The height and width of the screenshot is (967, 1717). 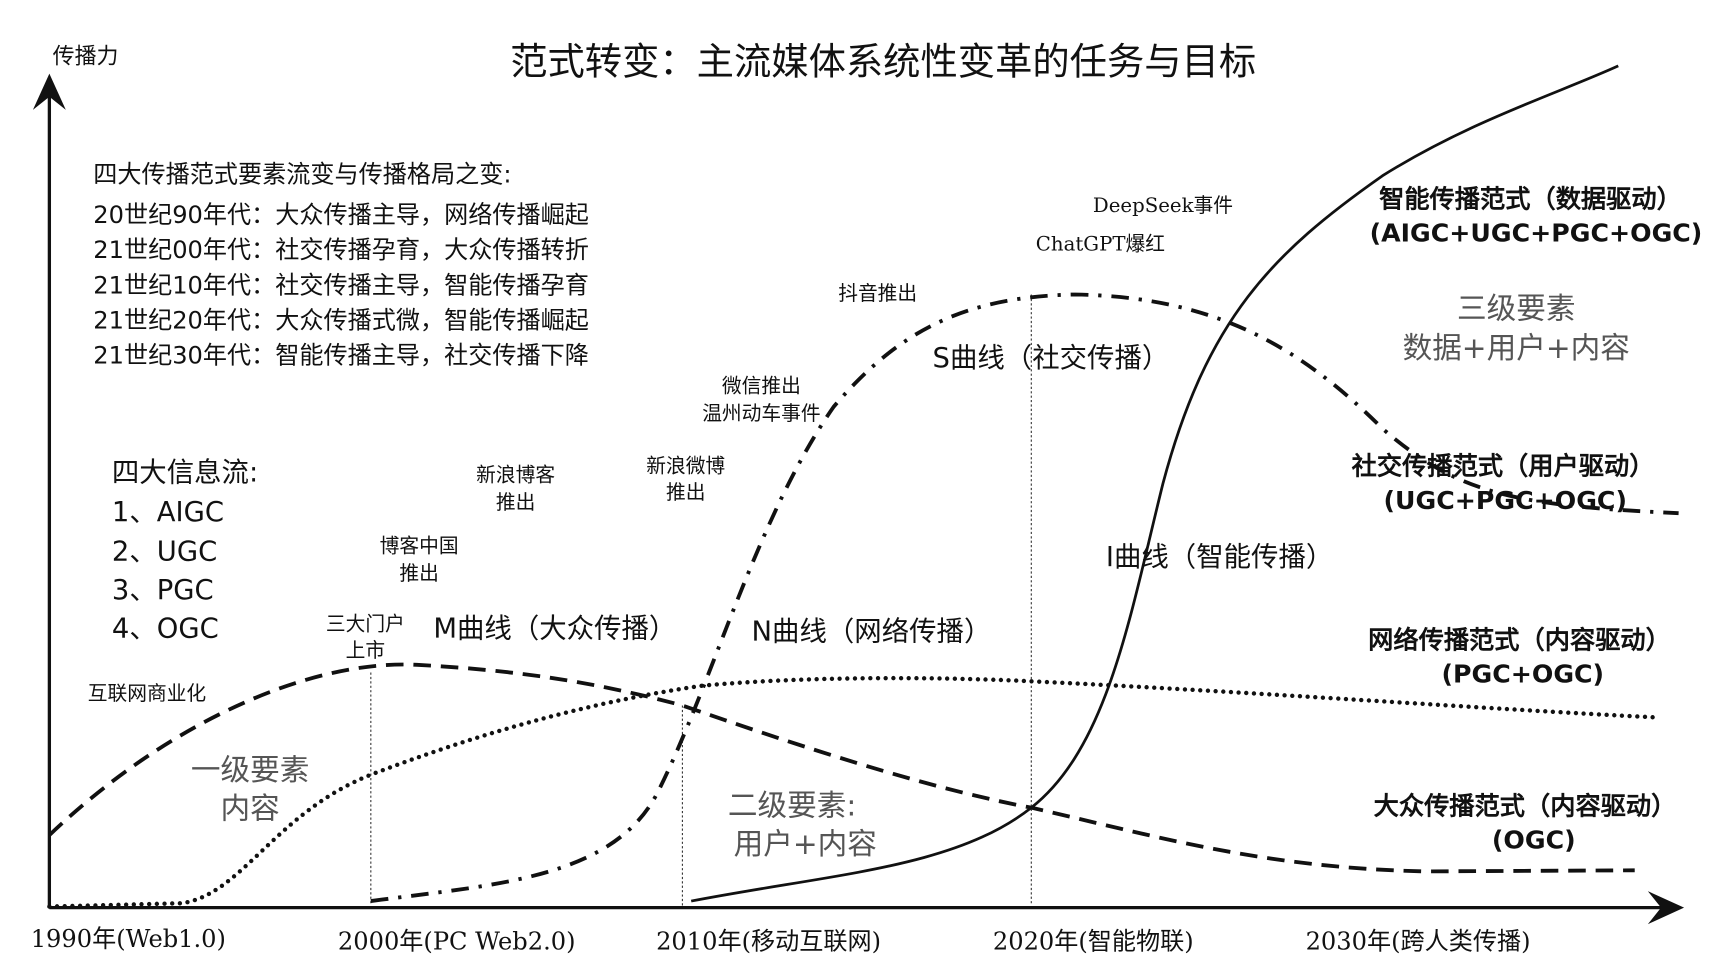 I want to click on paradigm-line: 21世纪20年代：大众传播式微，智能传播崛起, so click(x=341, y=321).